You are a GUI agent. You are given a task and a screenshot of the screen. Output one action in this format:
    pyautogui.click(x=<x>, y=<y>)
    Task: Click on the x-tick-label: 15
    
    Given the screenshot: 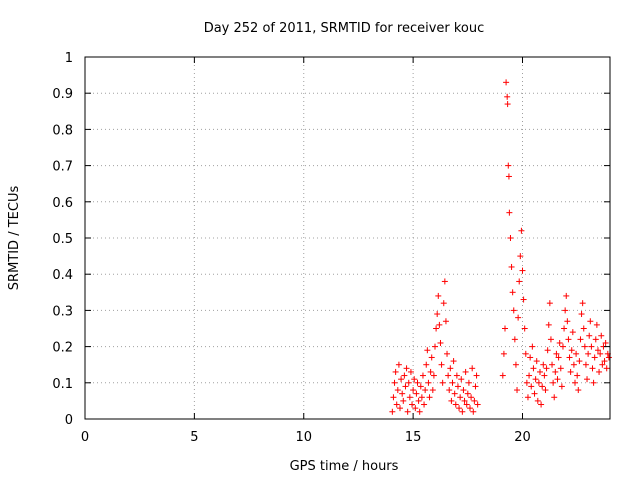 What is the action you would take?
    pyautogui.click(x=413, y=437)
    